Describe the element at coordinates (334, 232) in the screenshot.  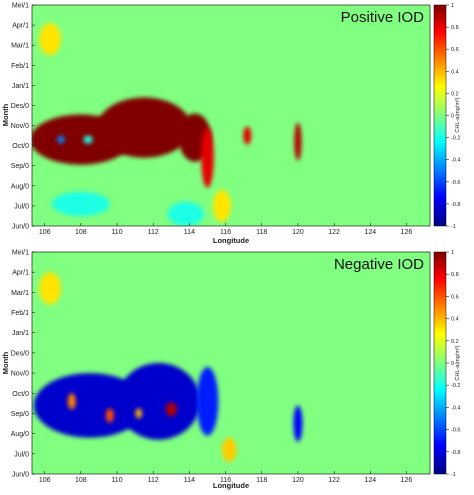
I see `x-tick-label: 122` at that location.